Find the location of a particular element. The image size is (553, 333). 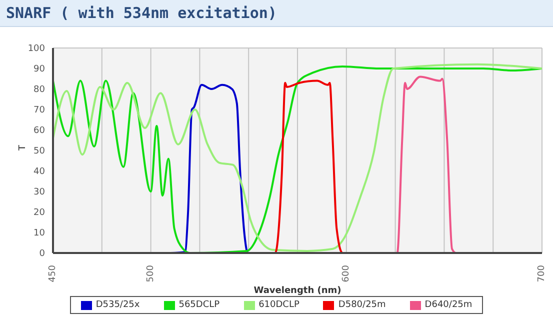

x-tick-label: 450 is located at coordinates (53, 273).